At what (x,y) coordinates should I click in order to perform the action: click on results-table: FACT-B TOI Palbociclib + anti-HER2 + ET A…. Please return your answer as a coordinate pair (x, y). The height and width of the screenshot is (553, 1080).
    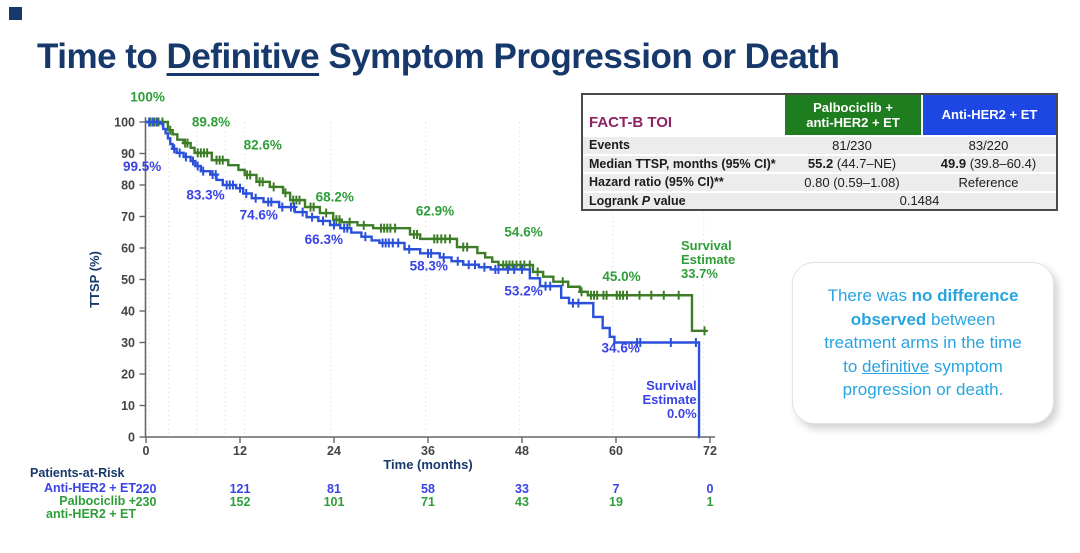
    Looking at the image, I should click on (819, 152).